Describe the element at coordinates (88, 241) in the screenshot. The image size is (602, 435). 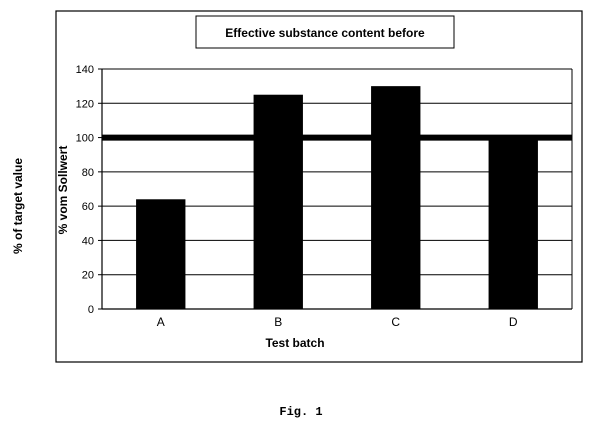
I see `y-tick-label: 40` at that location.